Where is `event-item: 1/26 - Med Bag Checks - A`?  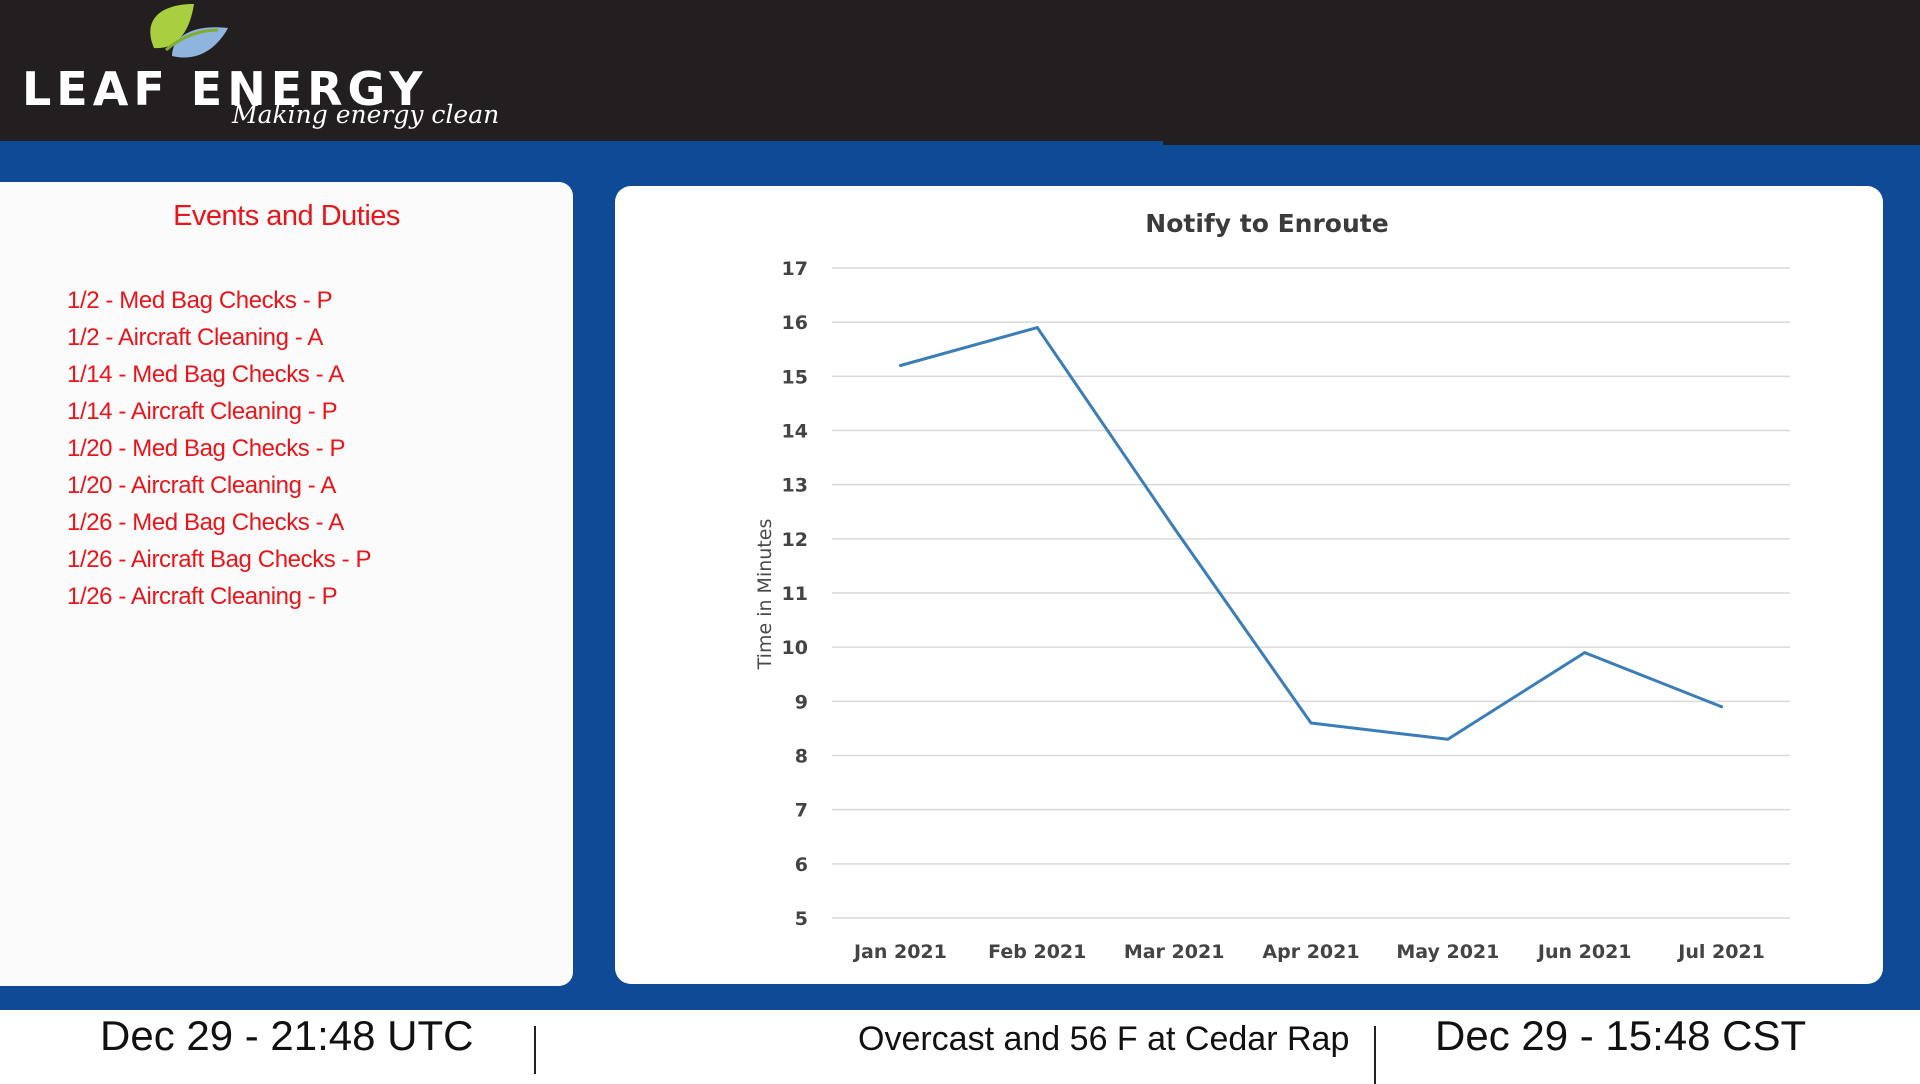
event-item: 1/26 - Med Bag Checks - A is located at coordinates (205, 522).